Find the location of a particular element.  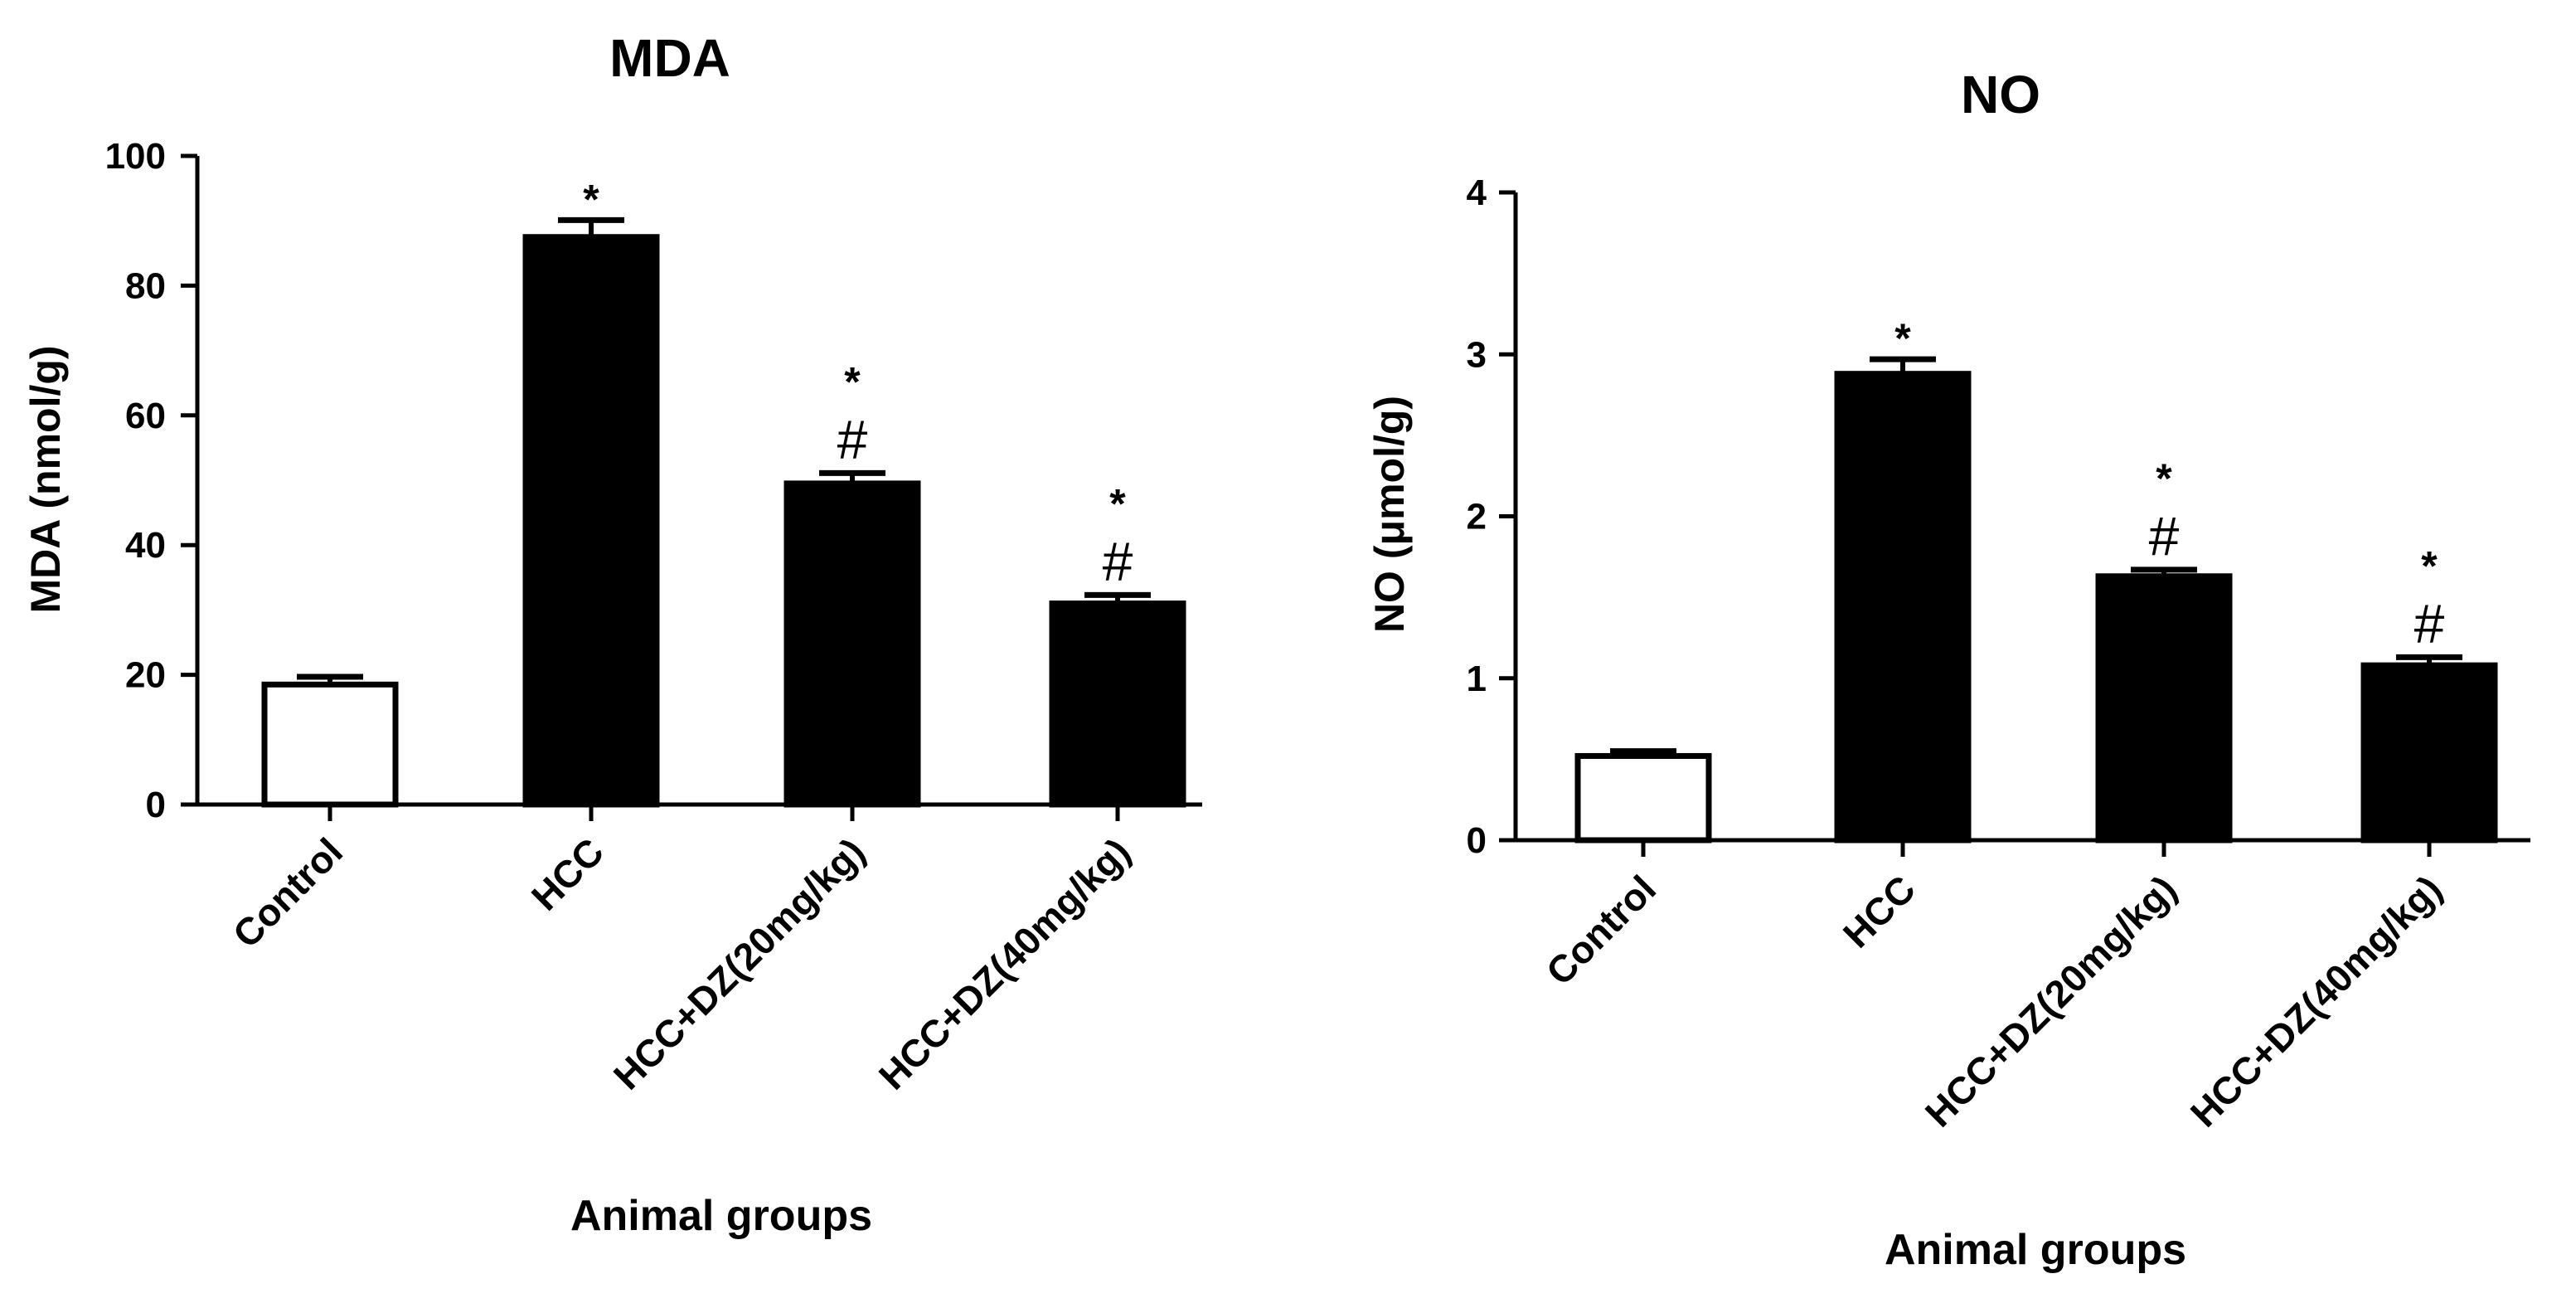

mda-x-axis-label: Animal groups is located at coordinates (721, 1216).